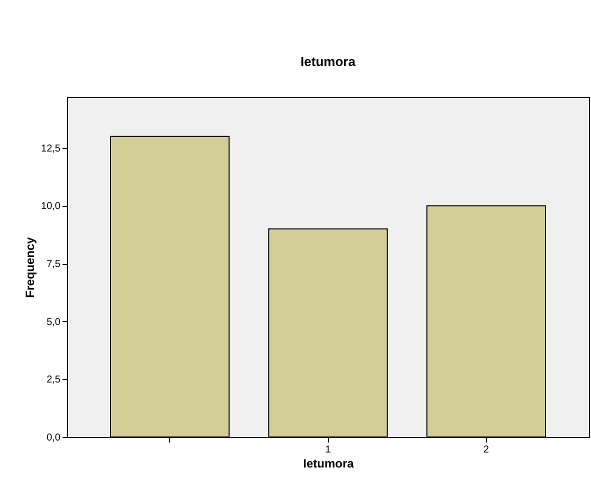  What do you see at coordinates (53, 264) in the screenshot?
I see `y-tick-label: 7,5` at bounding box center [53, 264].